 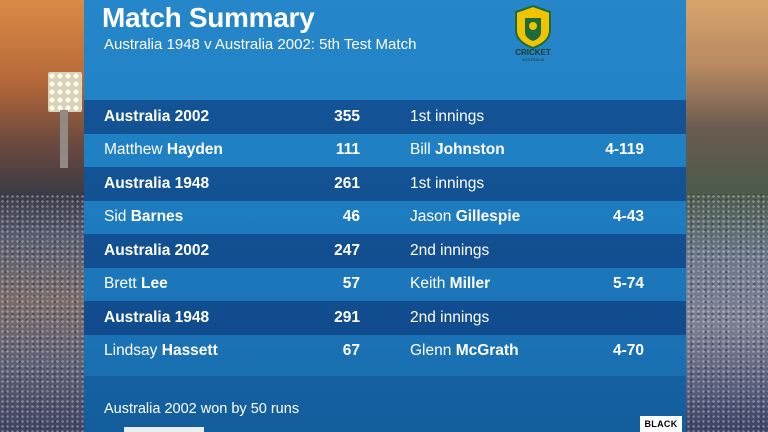 I want to click on footer-band, so click(x=385, y=404).